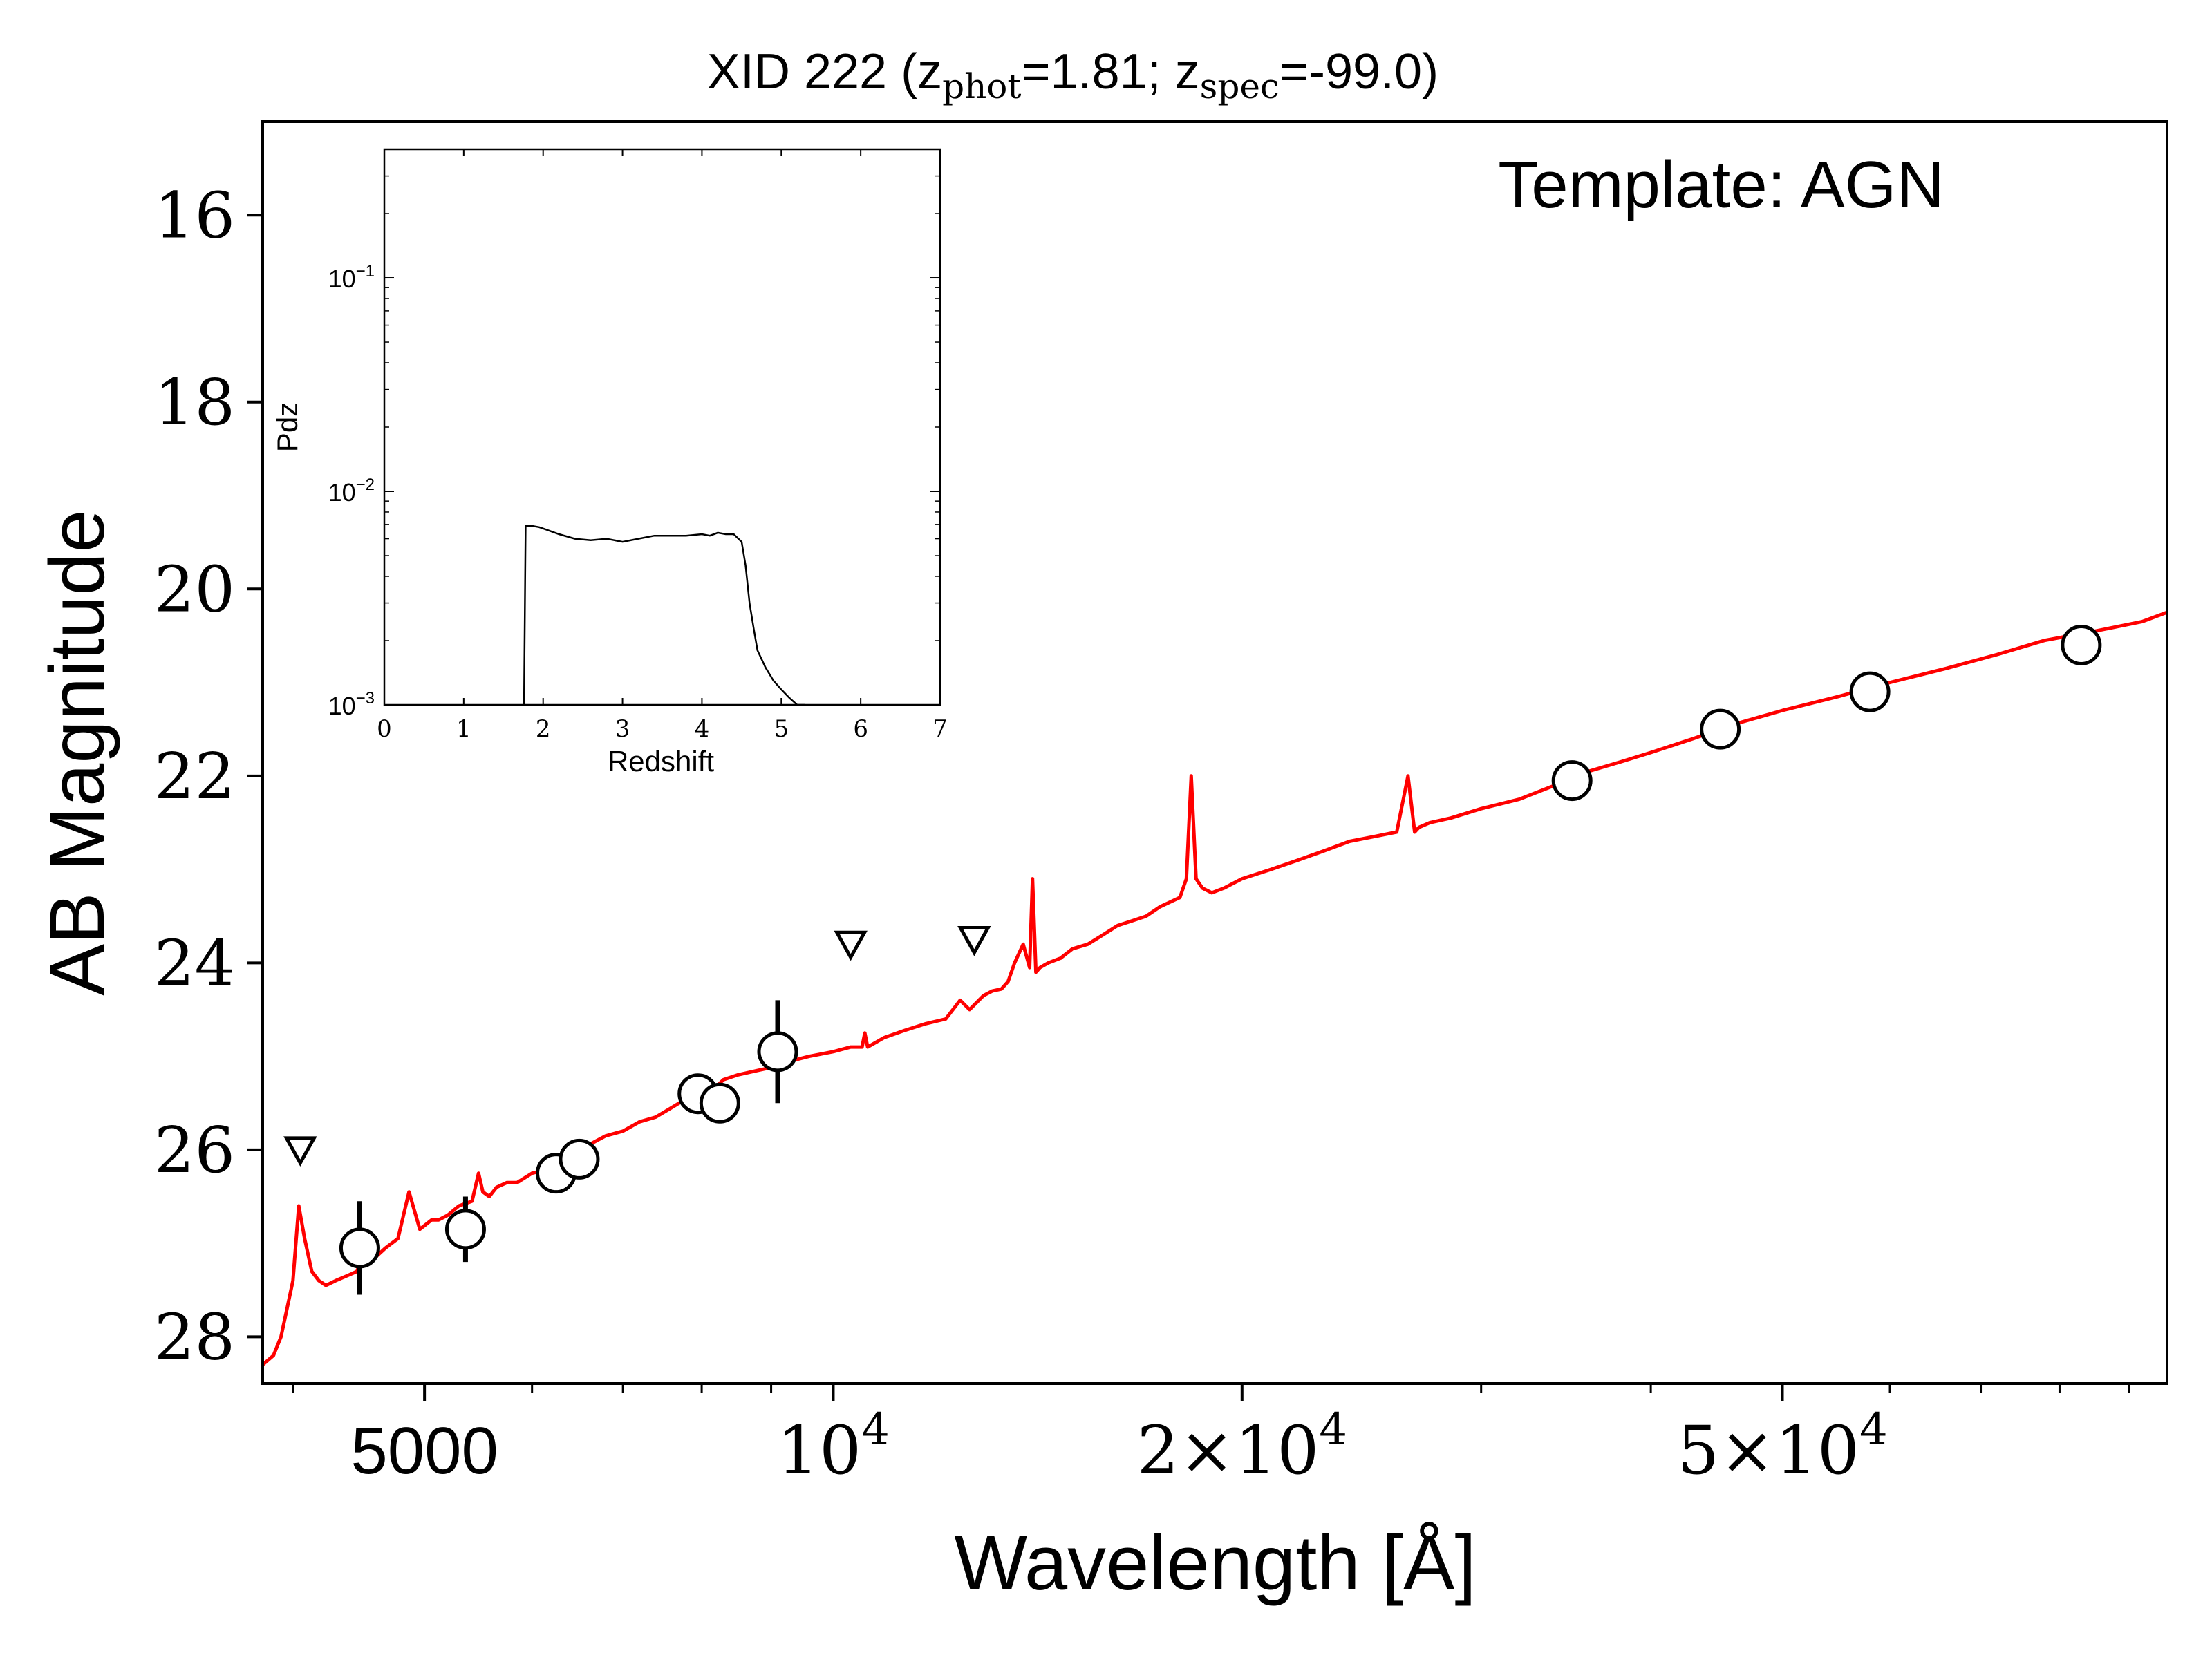 Image resolution: width=2212 pixels, height=1662 pixels. I want to click on y-tick-label: 28, so click(194, 1337).